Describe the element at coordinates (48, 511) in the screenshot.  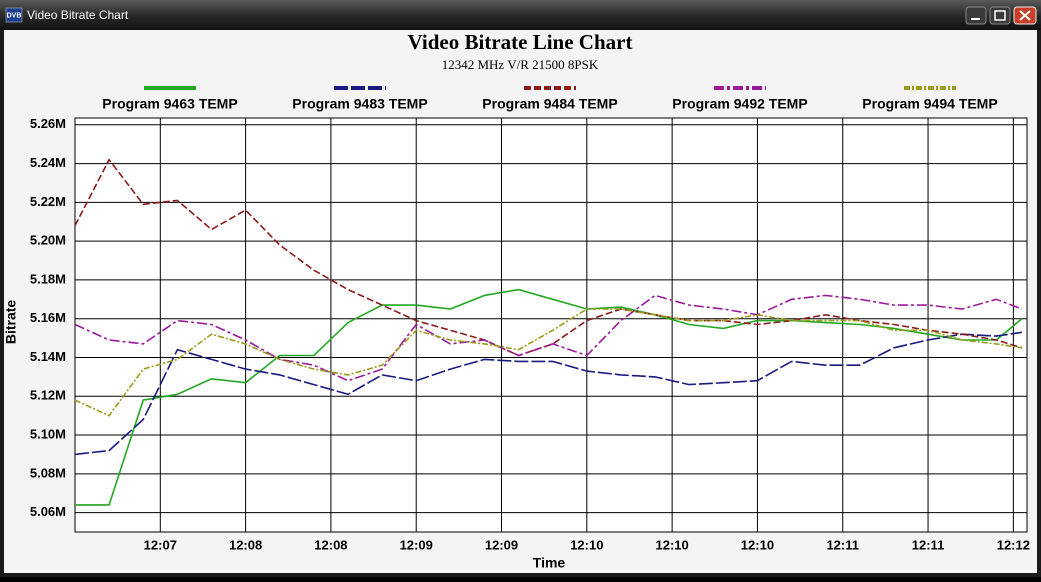
I see `y-tick-label: 5.06M` at that location.